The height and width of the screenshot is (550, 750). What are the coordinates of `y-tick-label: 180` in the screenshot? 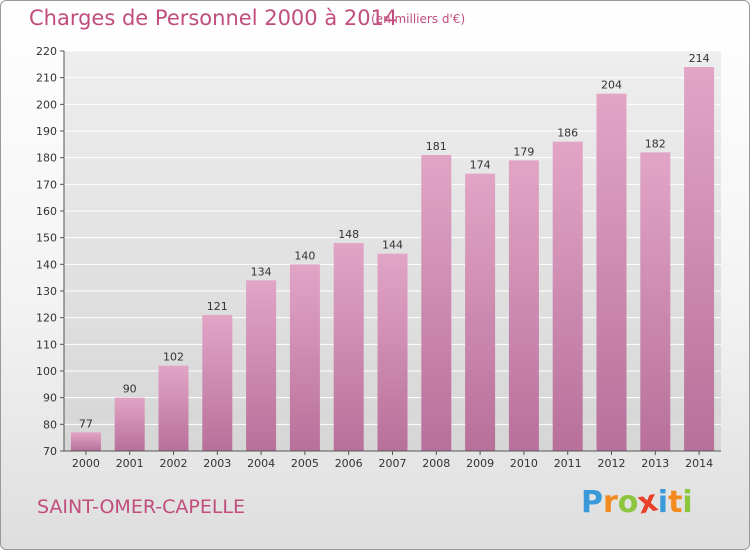 It's located at (46, 158).